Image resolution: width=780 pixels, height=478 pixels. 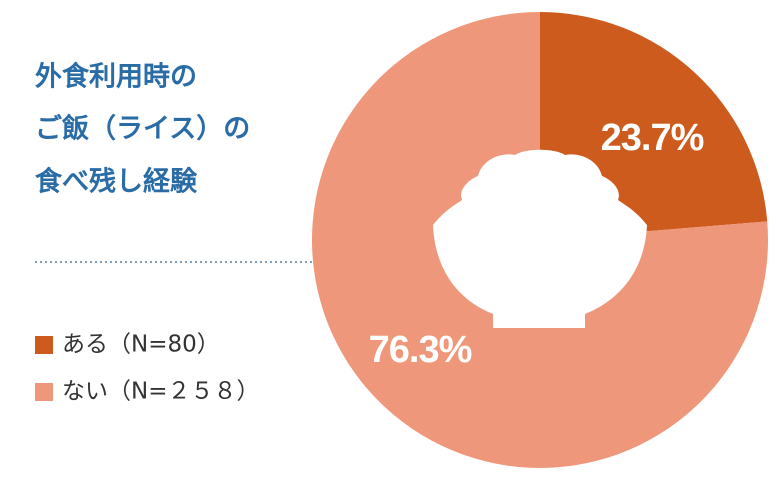 I want to click on bowl-hole, so click(x=540, y=238).